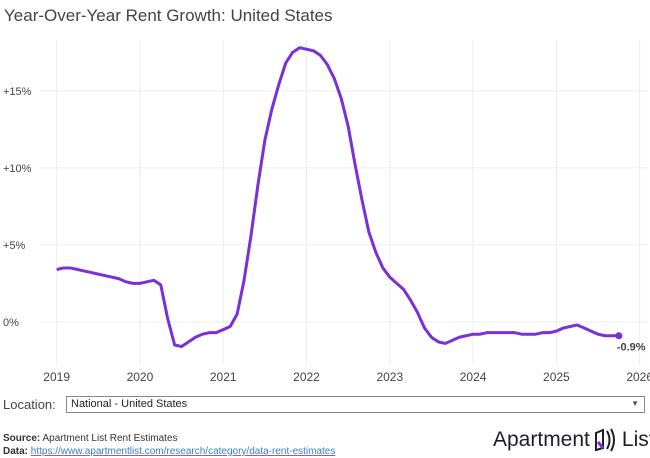 The image size is (650, 458). What do you see at coordinates (306, 377) in the screenshot?
I see `x-tick-label: 2022` at bounding box center [306, 377].